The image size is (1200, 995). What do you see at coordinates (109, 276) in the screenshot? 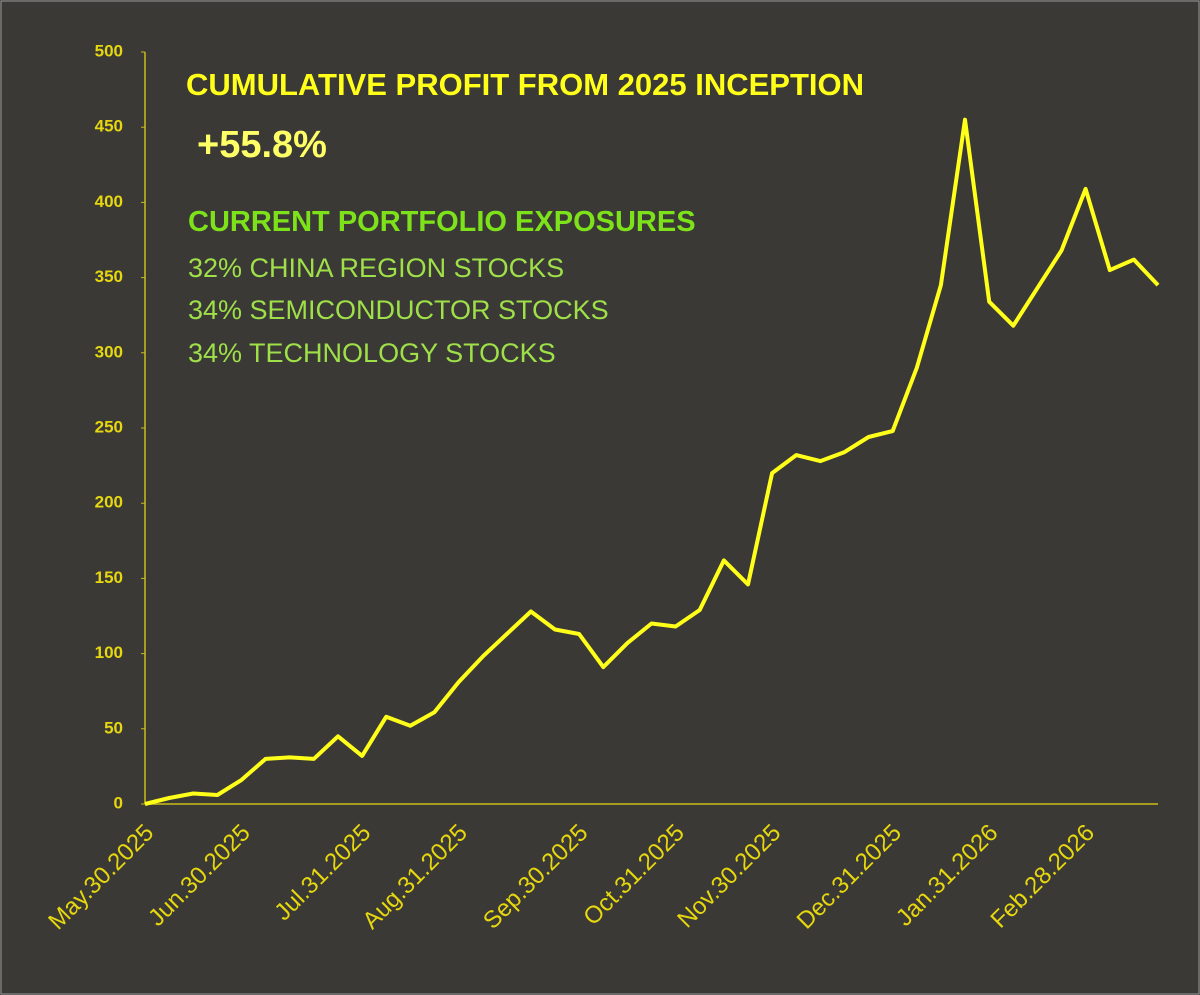
I see `y-tick-label: 350` at bounding box center [109, 276].